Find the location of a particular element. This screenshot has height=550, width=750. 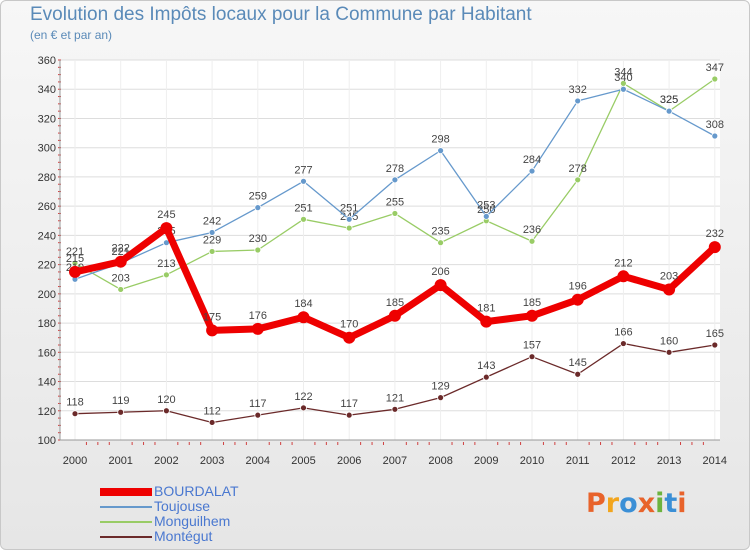

x-tick-label: 2014 is located at coordinates (715, 461).